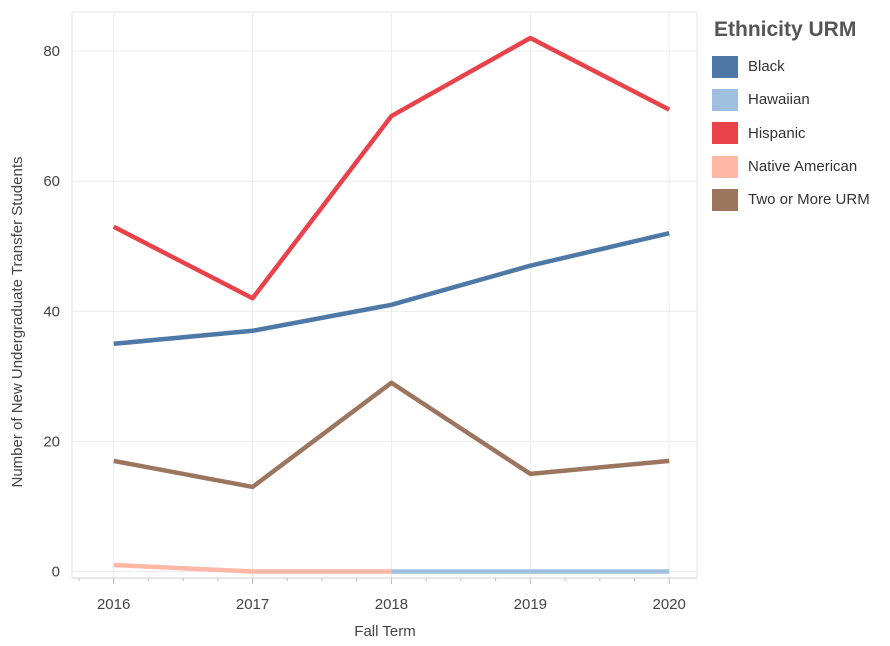  I want to click on y-tick-label: 80, so click(51, 51).